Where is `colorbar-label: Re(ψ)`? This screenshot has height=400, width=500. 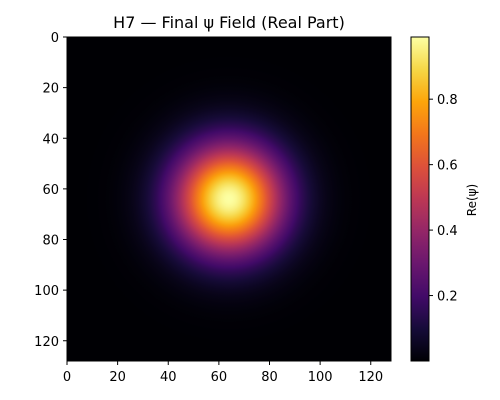 colorbar-label: Re(ψ) is located at coordinates (472, 200).